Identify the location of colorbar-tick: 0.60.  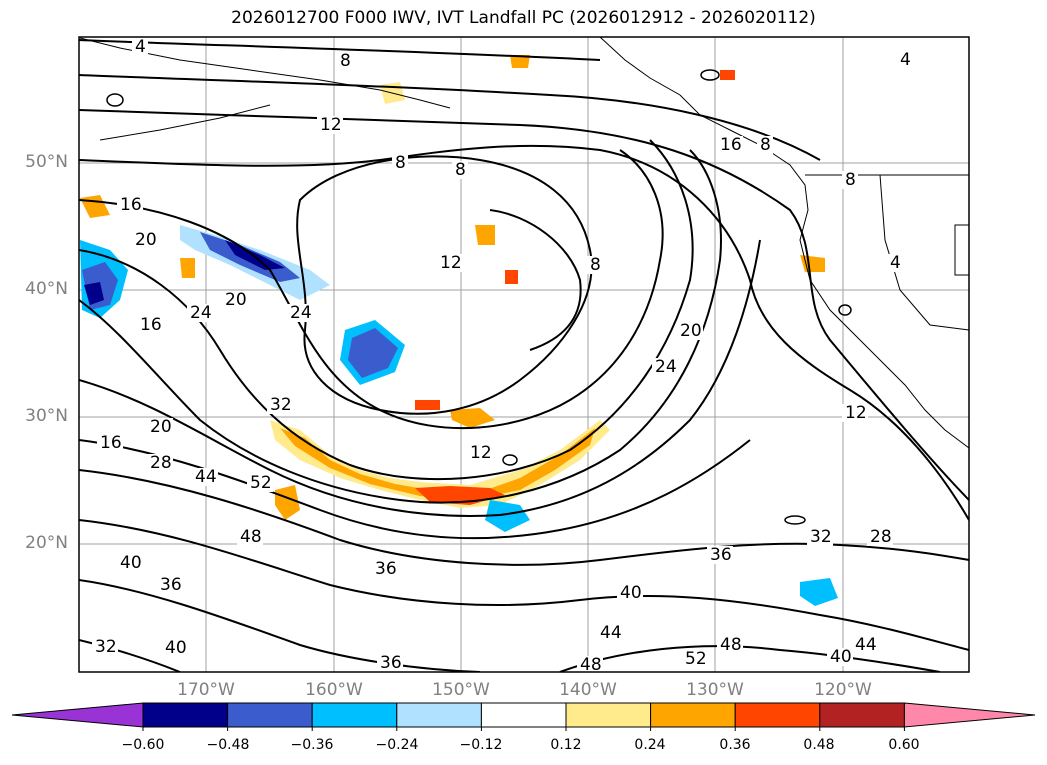
(904, 745).